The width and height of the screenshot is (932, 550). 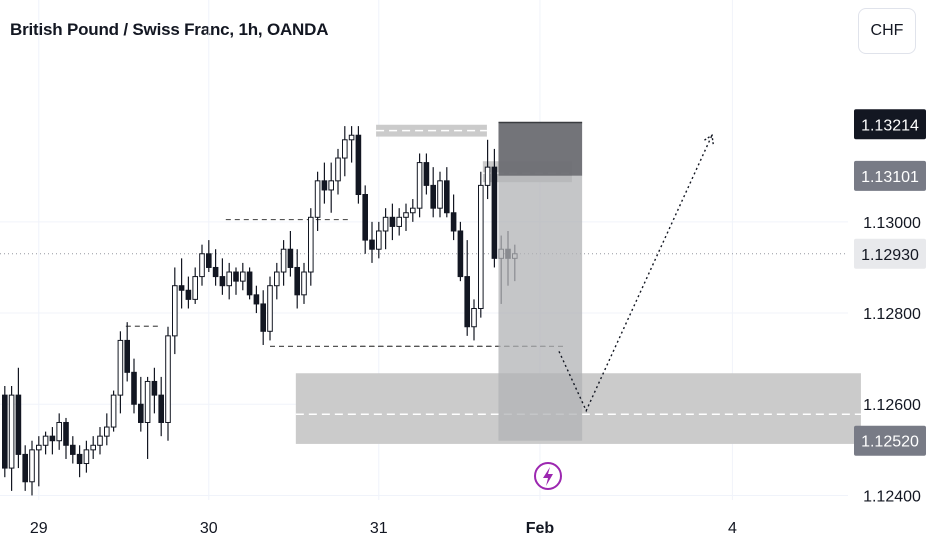 What do you see at coordinates (548, 476) in the screenshot?
I see `lightning-bolt-icon` at bounding box center [548, 476].